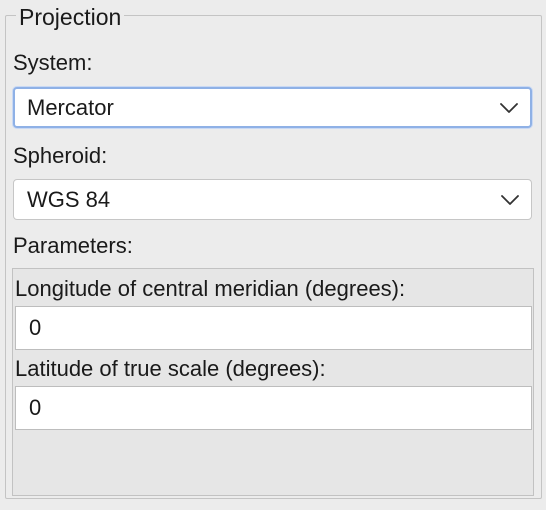 The height and width of the screenshot is (510, 546). Describe the element at coordinates (272, 107) in the screenshot. I see `system-dropdown: Mercator` at that location.